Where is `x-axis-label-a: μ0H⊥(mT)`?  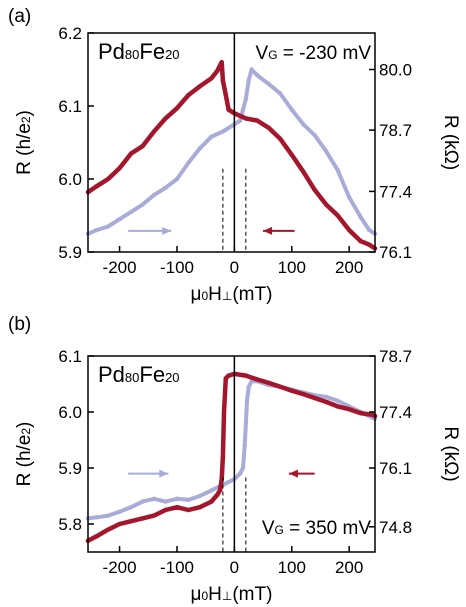
x-axis-label-a: μ0H⊥(mT) is located at coordinates (232, 294).